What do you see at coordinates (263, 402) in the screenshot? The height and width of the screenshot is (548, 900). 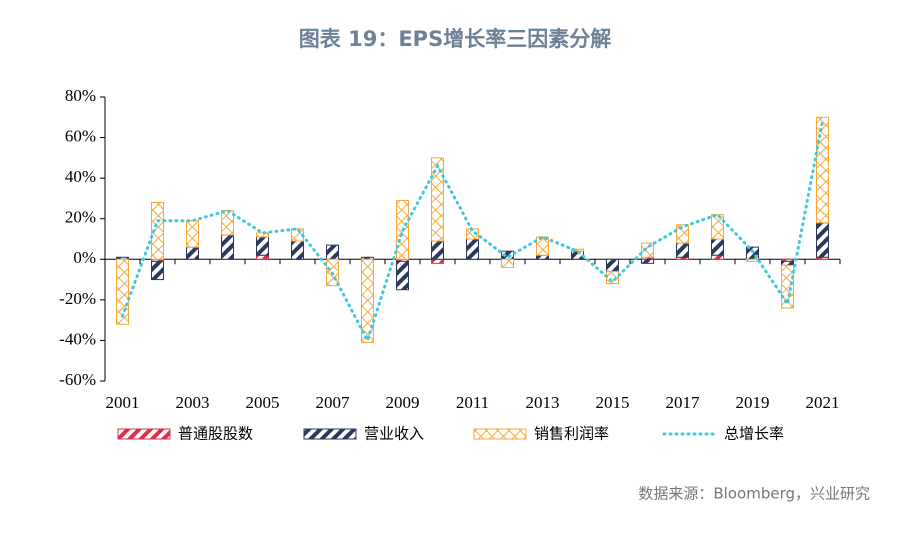 I see `x-tick-label: 2005` at bounding box center [263, 402].